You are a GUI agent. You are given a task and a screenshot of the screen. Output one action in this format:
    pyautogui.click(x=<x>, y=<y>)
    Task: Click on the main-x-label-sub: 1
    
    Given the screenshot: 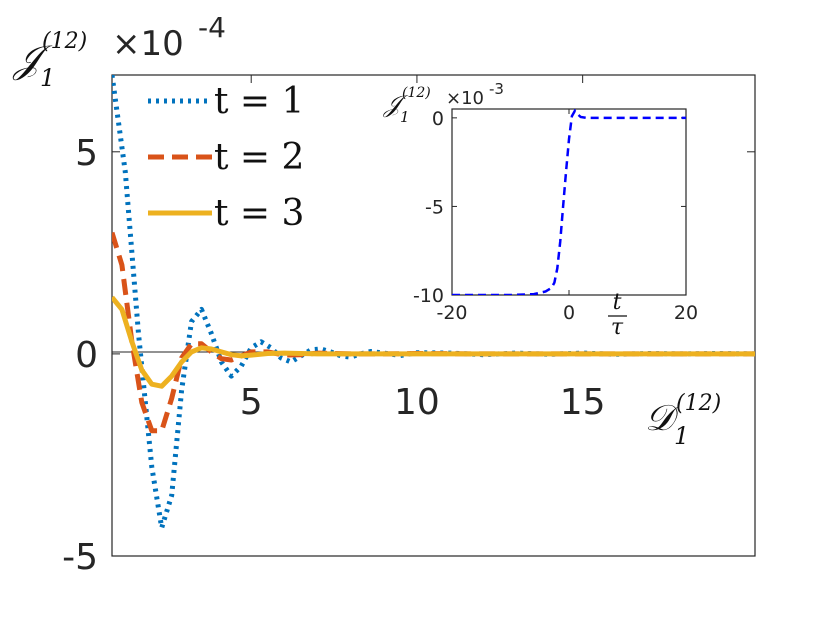 What is the action you would take?
    pyautogui.click(x=681, y=436)
    